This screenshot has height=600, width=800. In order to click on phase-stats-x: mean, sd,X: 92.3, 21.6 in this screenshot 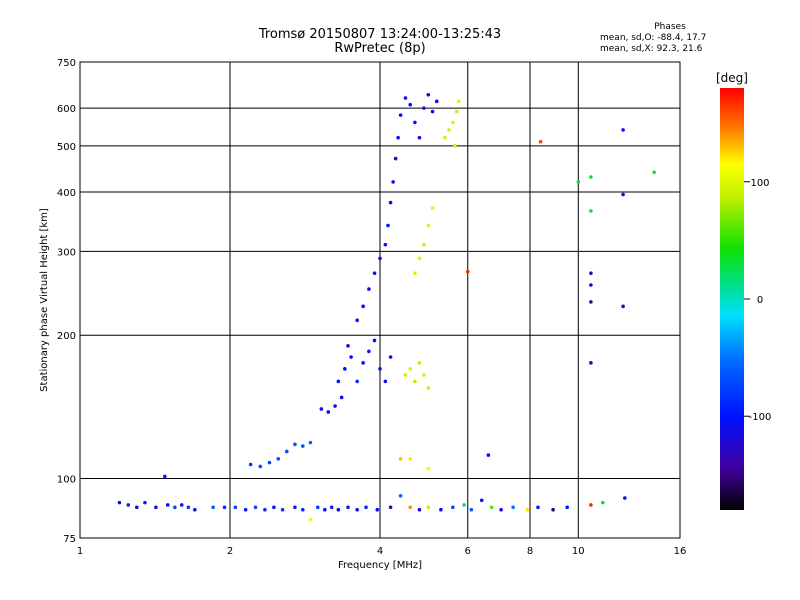, I will do `click(651, 49)`.